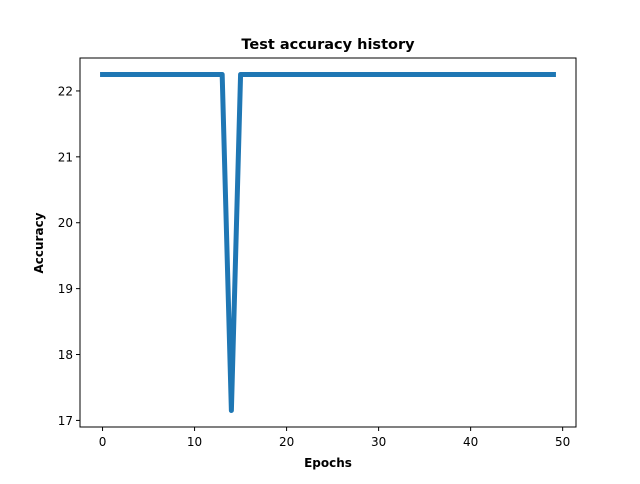  What do you see at coordinates (286, 442) in the screenshot?
I see `x-tick-label: 20` at bounding box center [286, 442].